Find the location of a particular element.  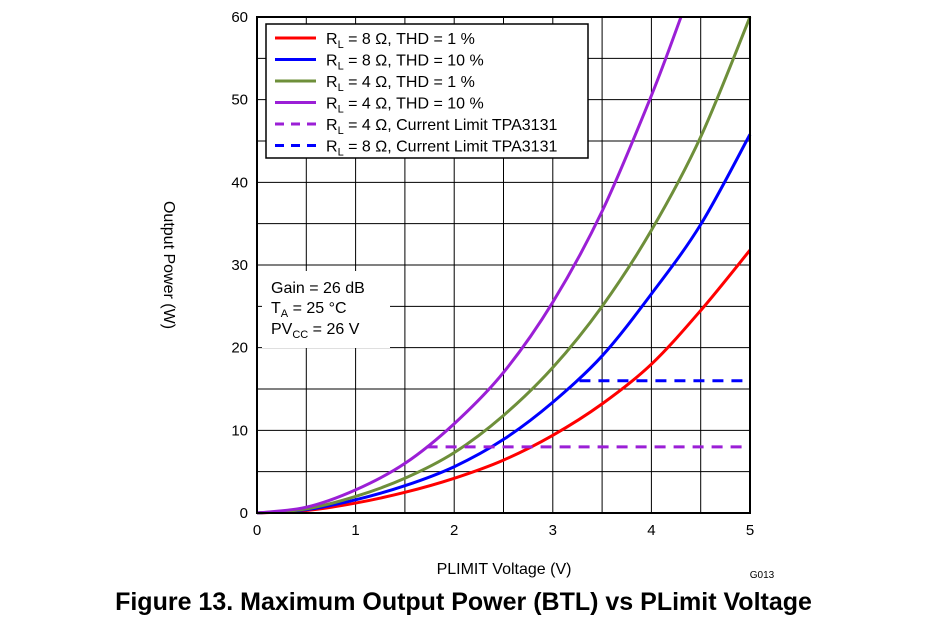

annotation-box is located at coordinates (326, 309).